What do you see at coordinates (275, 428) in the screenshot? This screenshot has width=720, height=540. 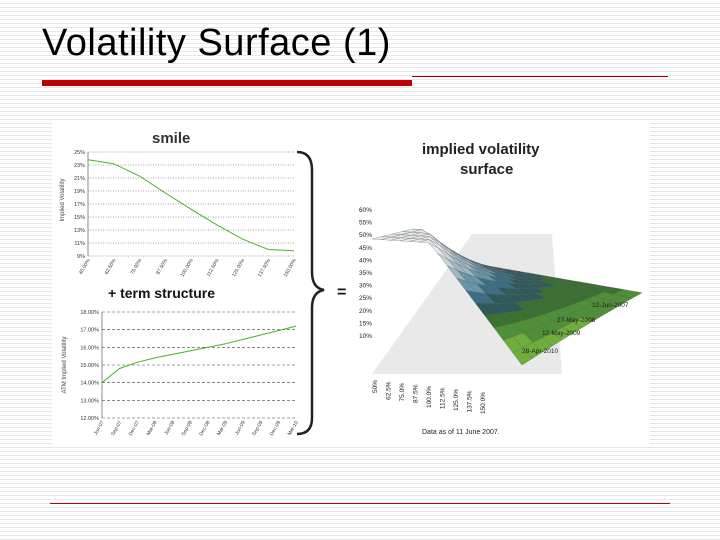 I see `term-xtick-label: Dec-09` at bounding box center [275, 428].